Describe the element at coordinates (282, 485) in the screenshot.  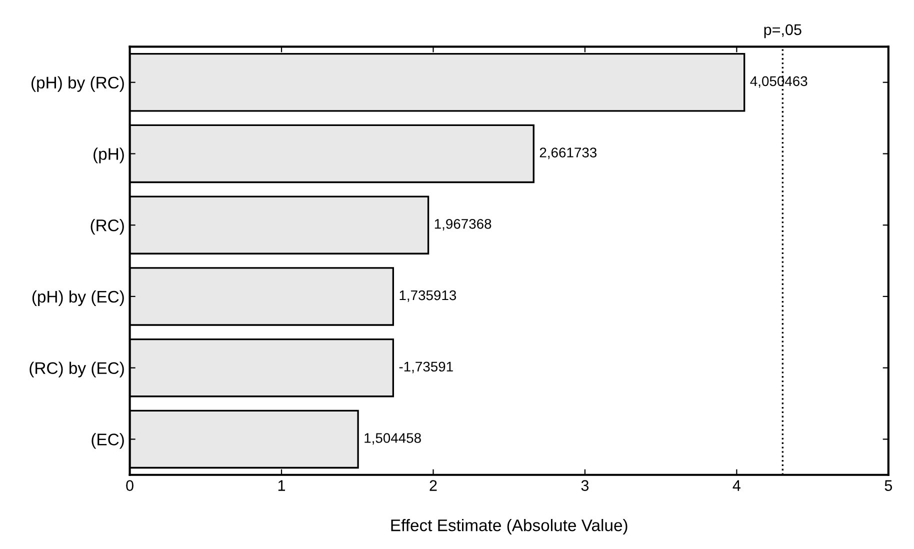
I see `x-tick-label: 1` at that location.